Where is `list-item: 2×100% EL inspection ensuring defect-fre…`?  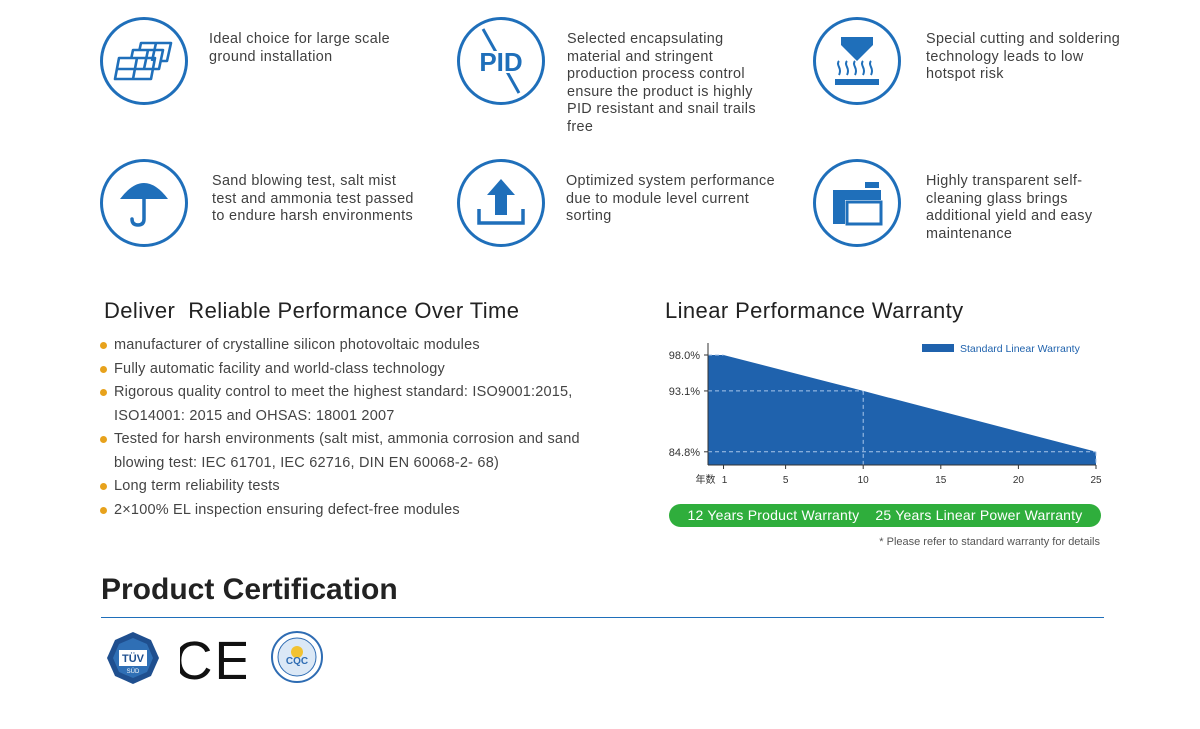 list-item: 2×100% EL inspection ensuring defect-fre… is located at coordinates (365, 511).